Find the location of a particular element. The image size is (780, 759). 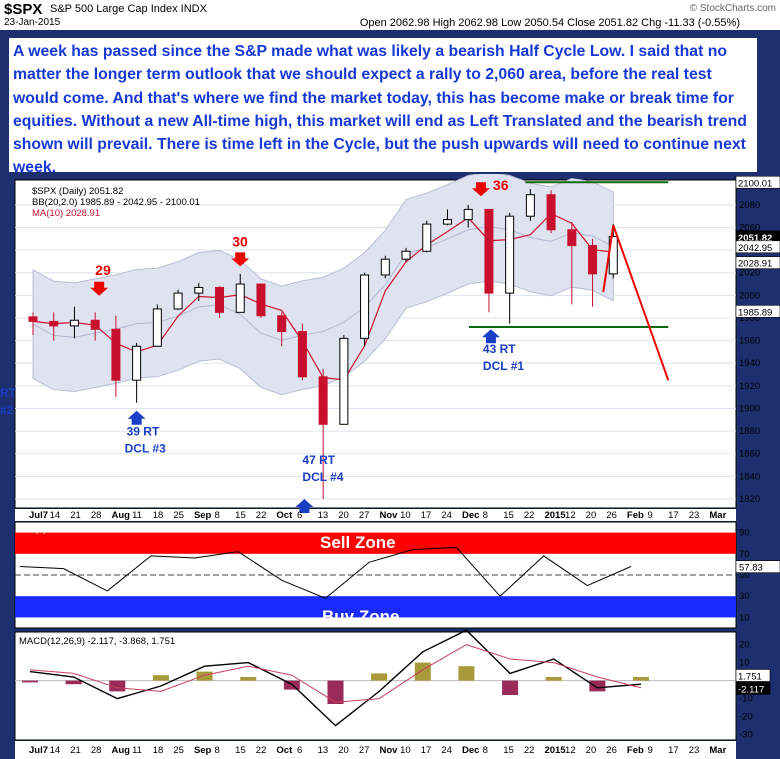

macd-value-label: 1.751 is located at coordinates (750, 676).